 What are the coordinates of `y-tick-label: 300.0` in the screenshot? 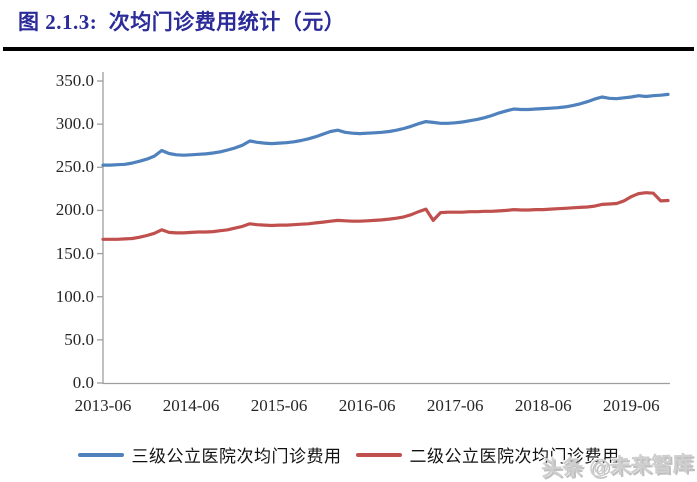 It's located at (74, 124).